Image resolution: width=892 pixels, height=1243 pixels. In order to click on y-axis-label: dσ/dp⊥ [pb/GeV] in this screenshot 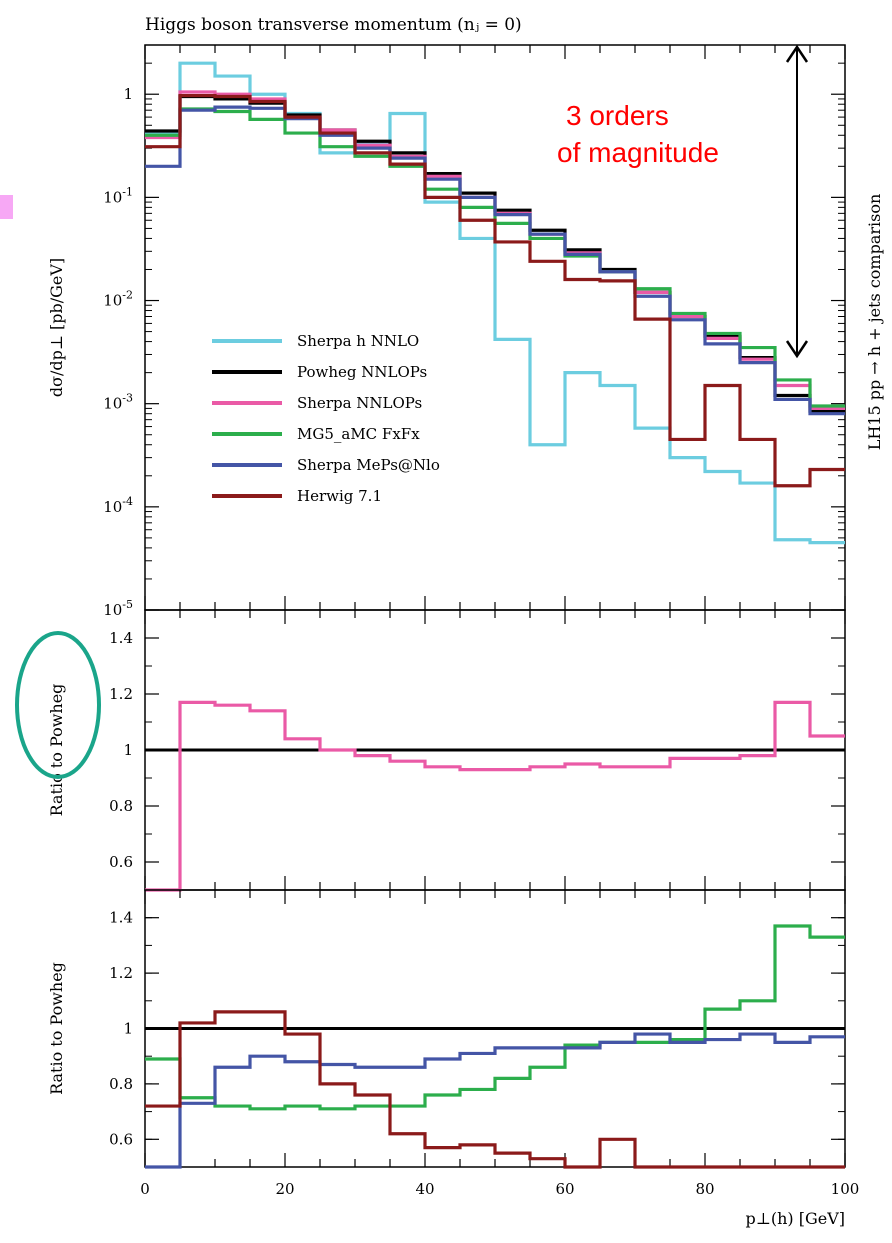, I will do `click(56, 327)`.